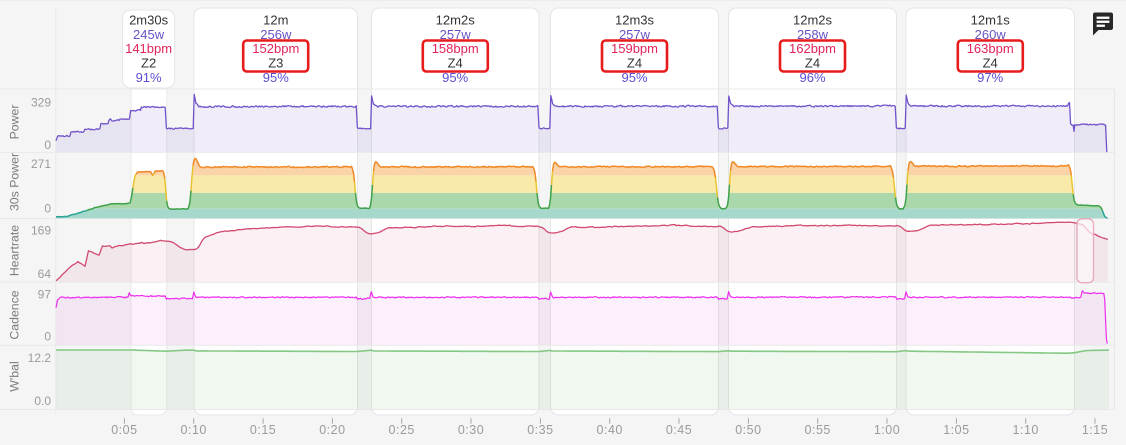  What do you see at coordinates (540, 430) in the screenshot?
I see `svg-text: 0:35` at bounding box center [540, 430].